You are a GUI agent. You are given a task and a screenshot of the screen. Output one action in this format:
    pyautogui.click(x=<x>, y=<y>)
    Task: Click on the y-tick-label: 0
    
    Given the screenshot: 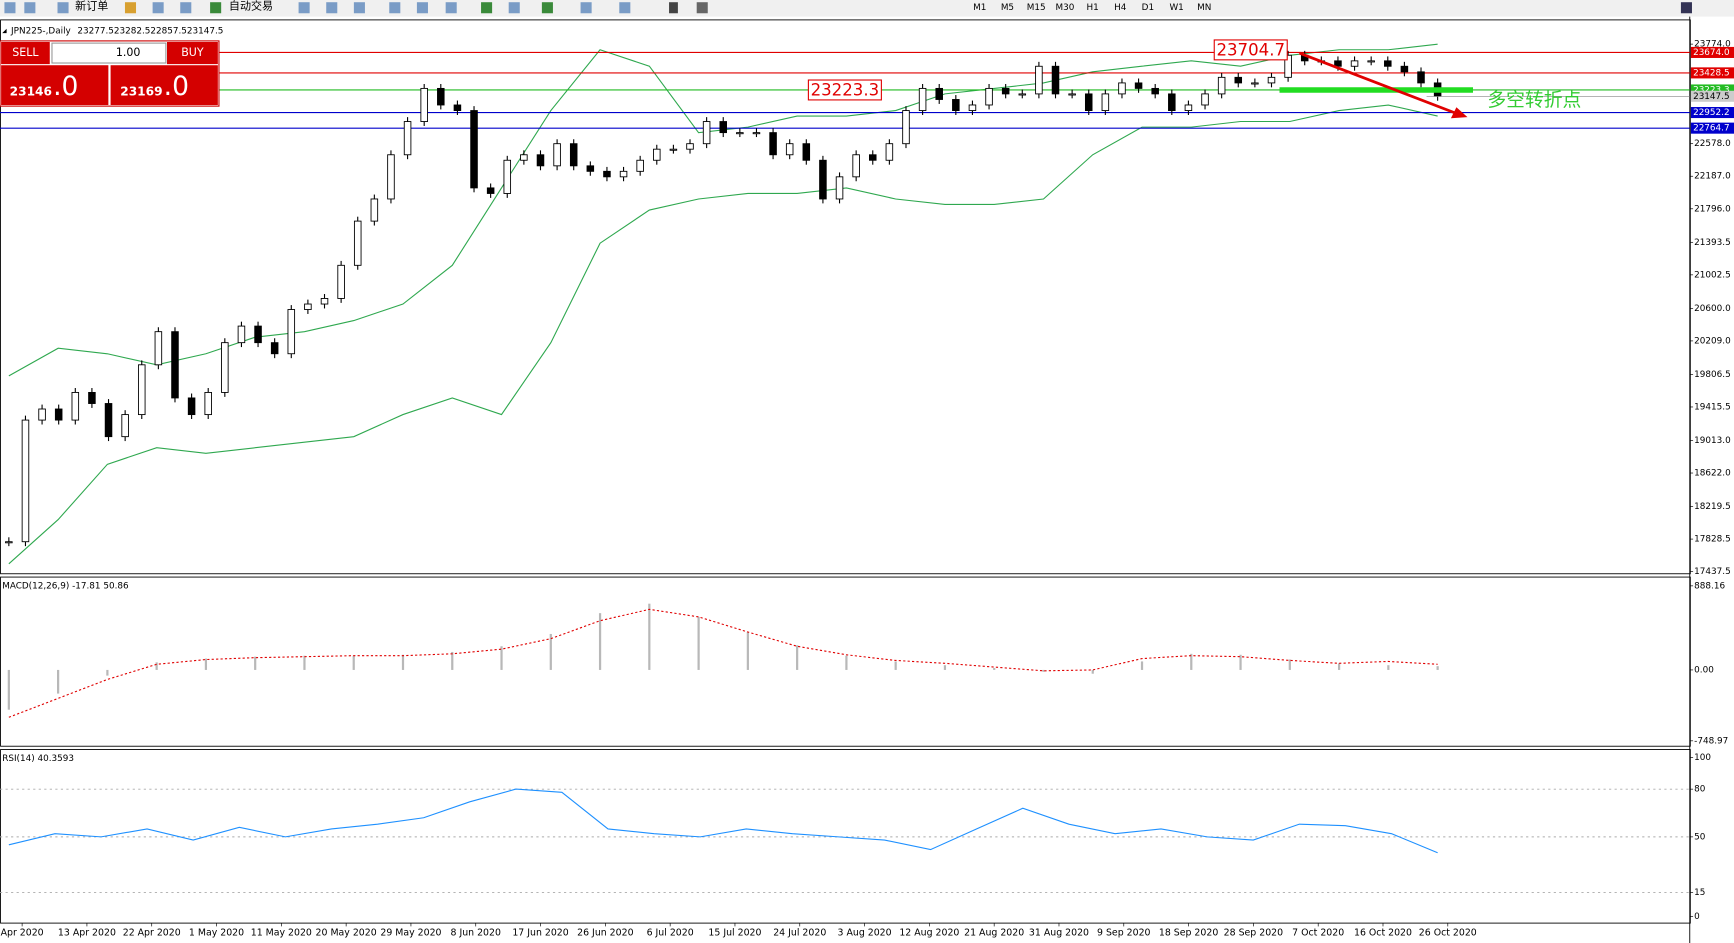 What is the action you would take?
    pyautogui.click(x=1697, y=917)
    